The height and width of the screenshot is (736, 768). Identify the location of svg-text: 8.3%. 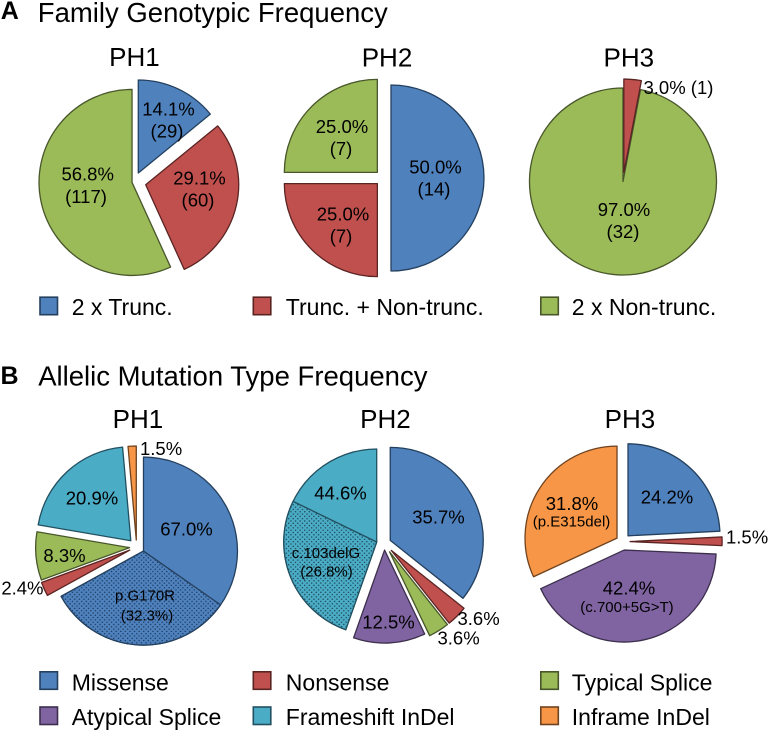
(64, 555).